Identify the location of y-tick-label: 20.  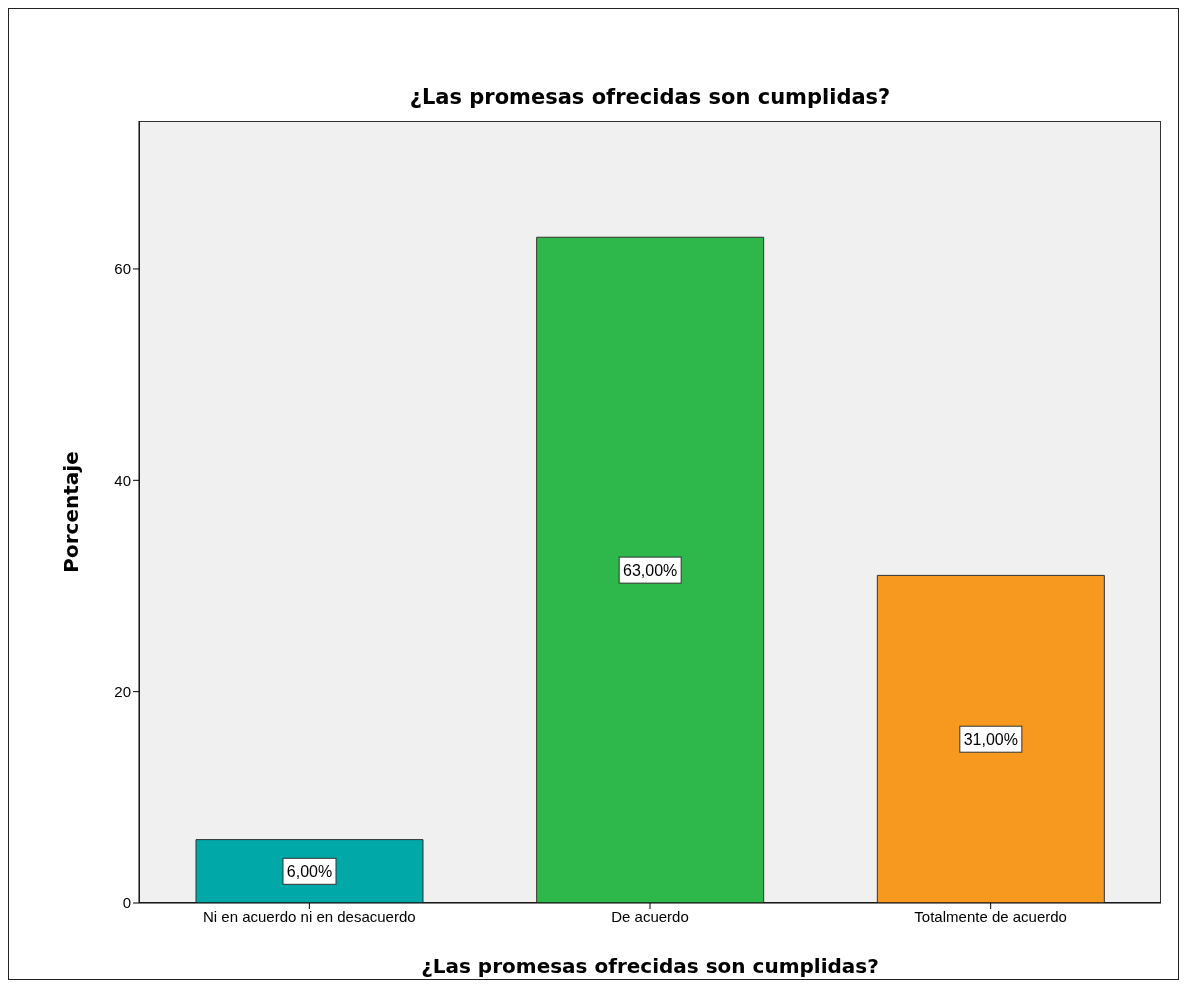
(122, 691).